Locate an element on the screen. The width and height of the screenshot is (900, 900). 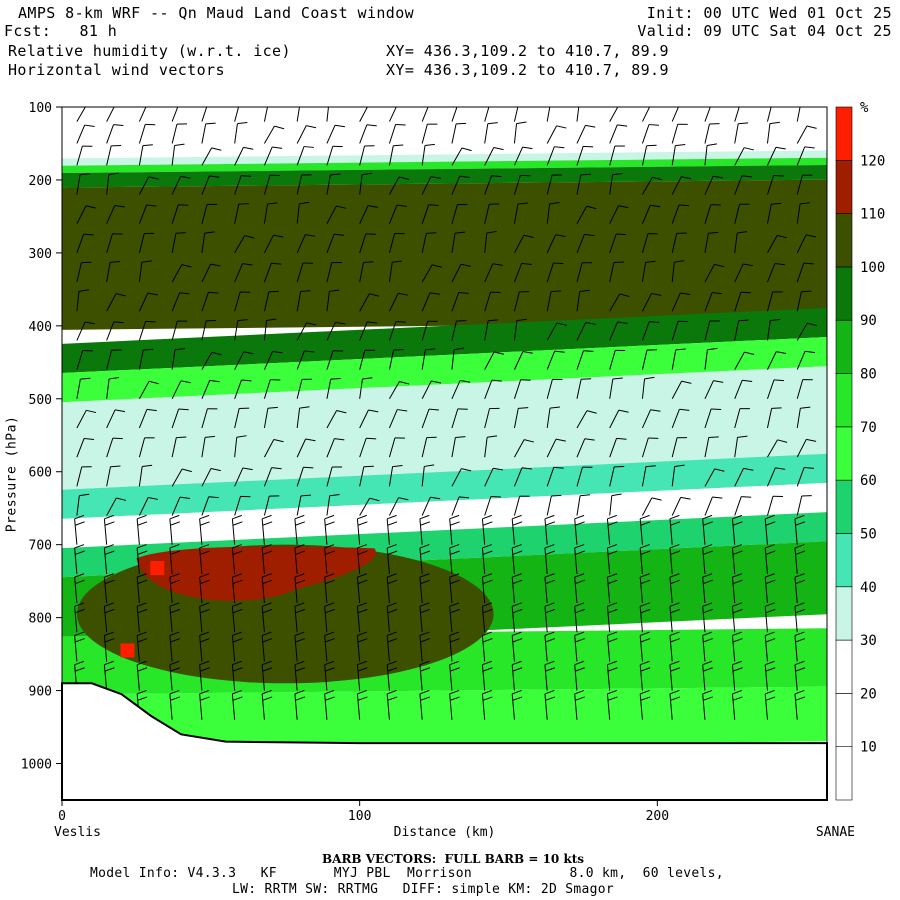
colorbar-tick-label: 60 is located at coordinates (868, 481).